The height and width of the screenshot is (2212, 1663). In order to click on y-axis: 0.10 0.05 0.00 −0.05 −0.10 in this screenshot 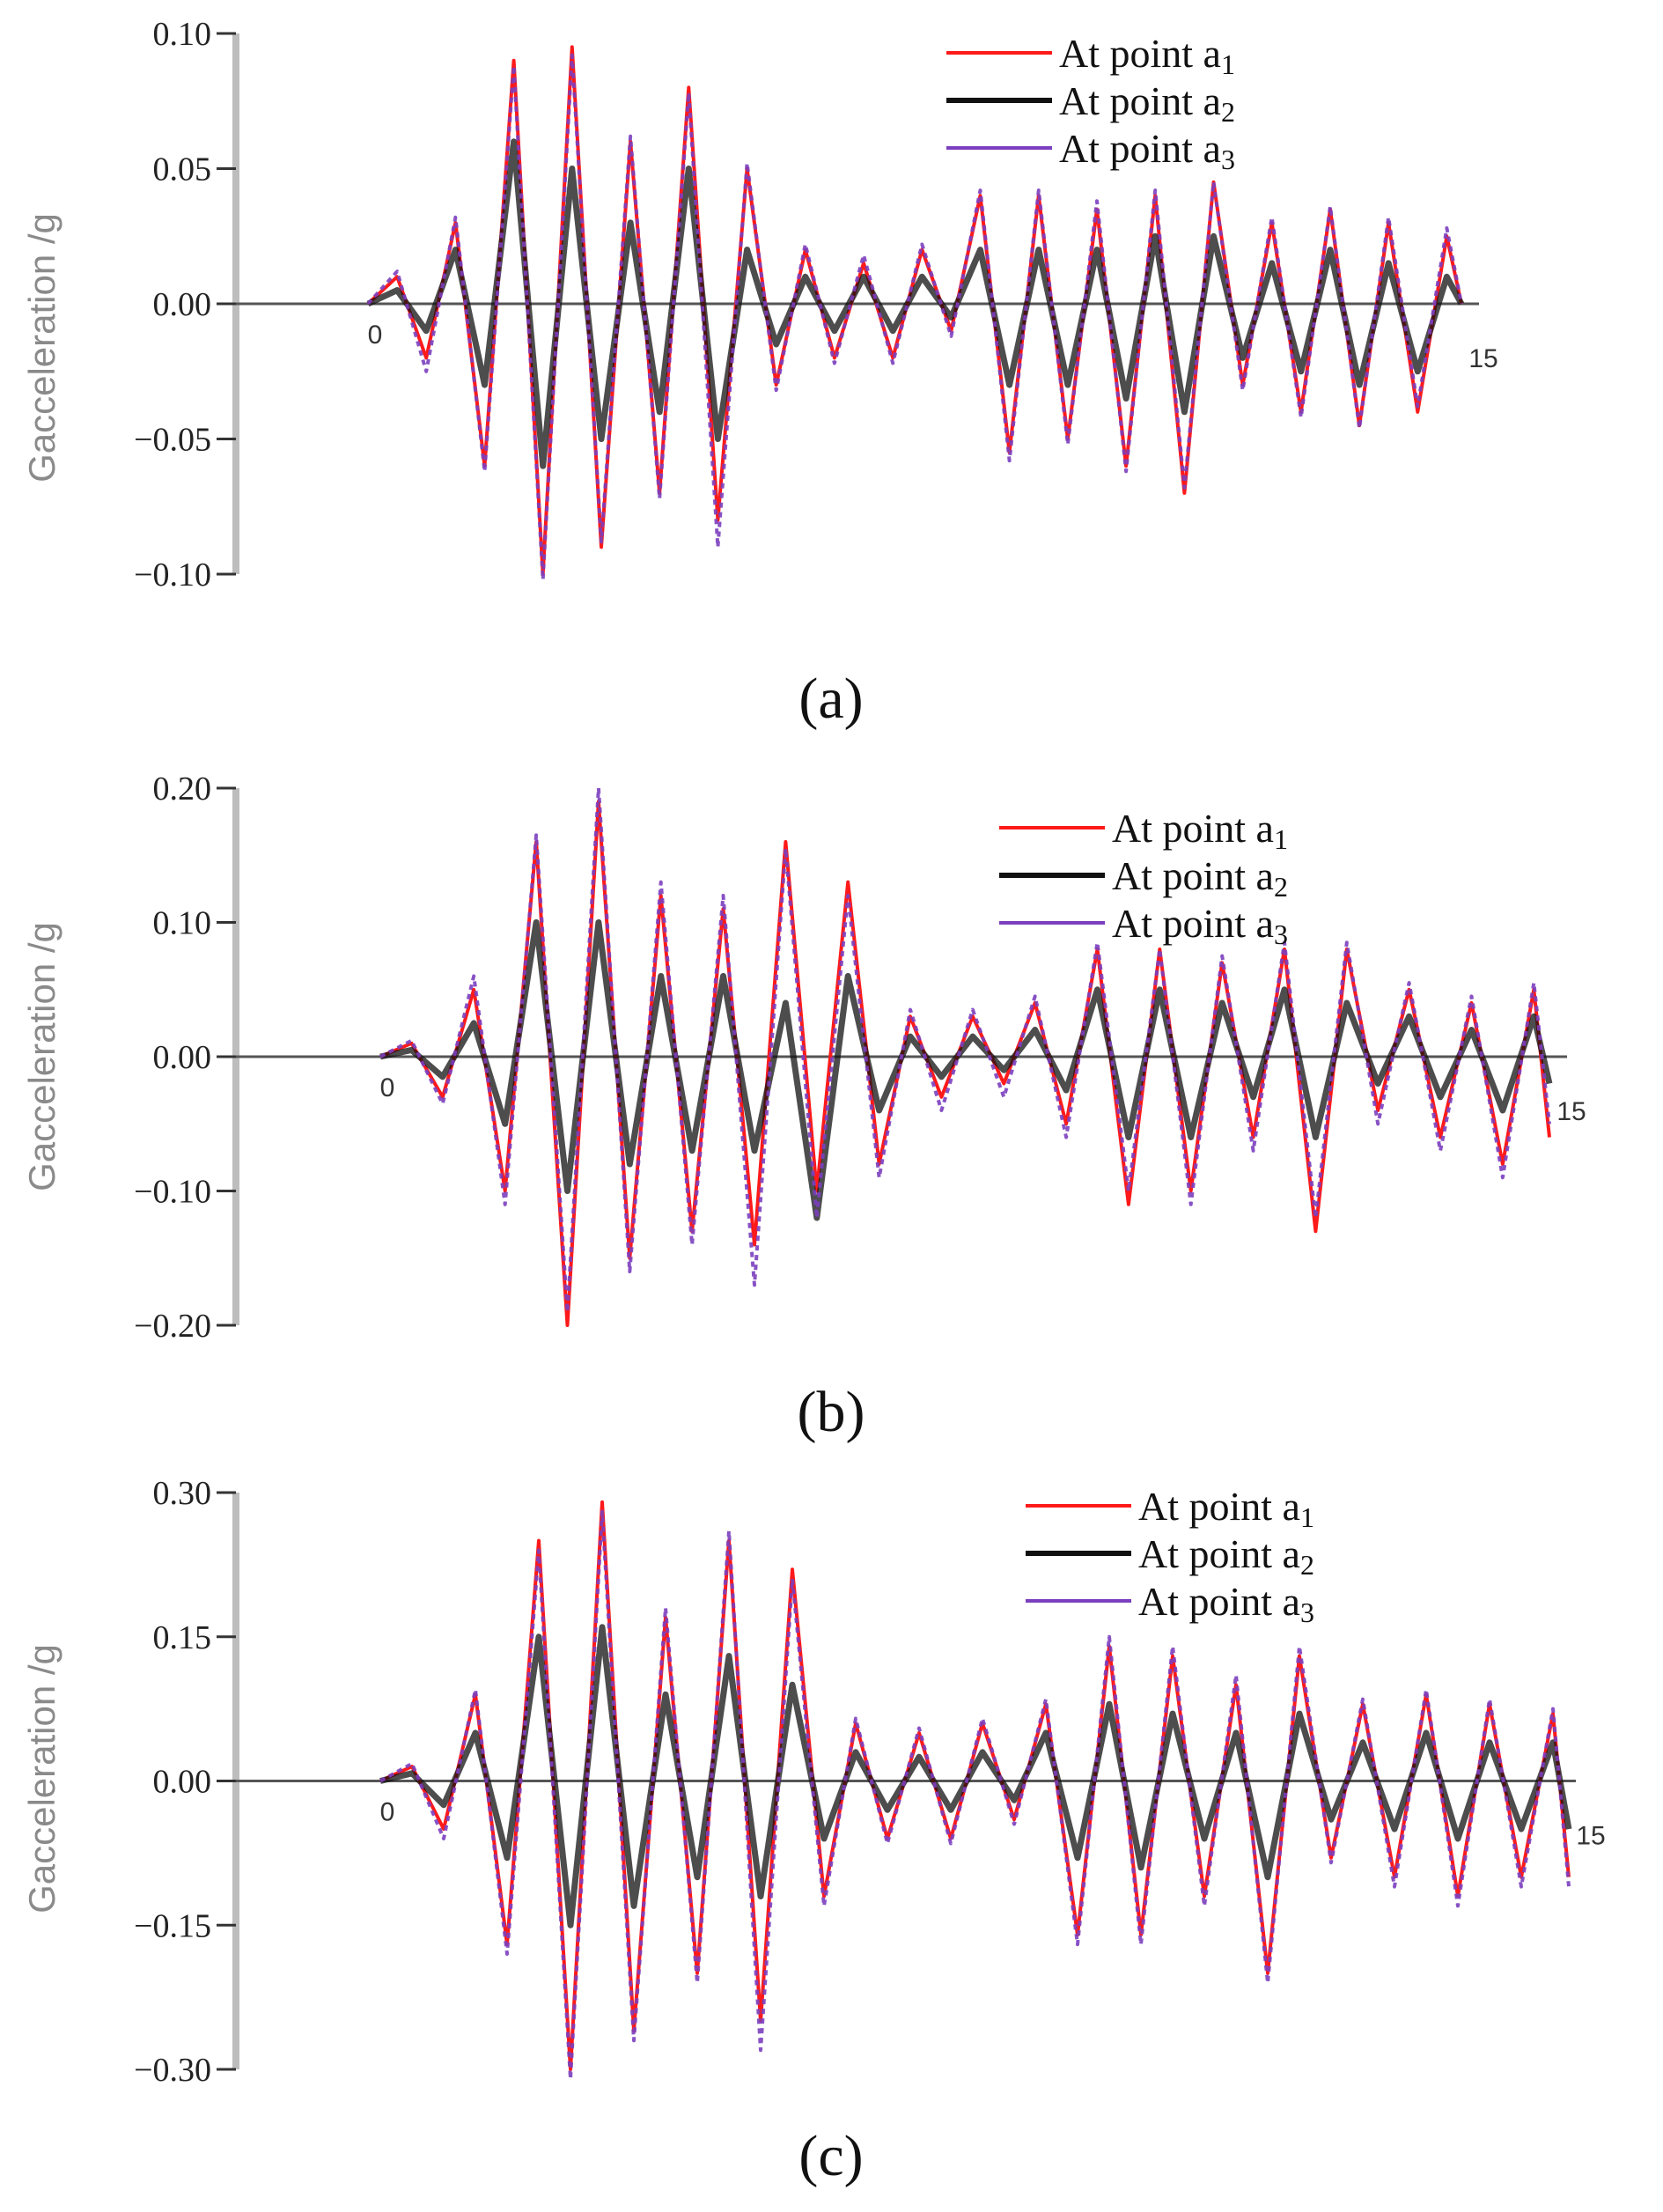, I will do `click(186, 305)`.